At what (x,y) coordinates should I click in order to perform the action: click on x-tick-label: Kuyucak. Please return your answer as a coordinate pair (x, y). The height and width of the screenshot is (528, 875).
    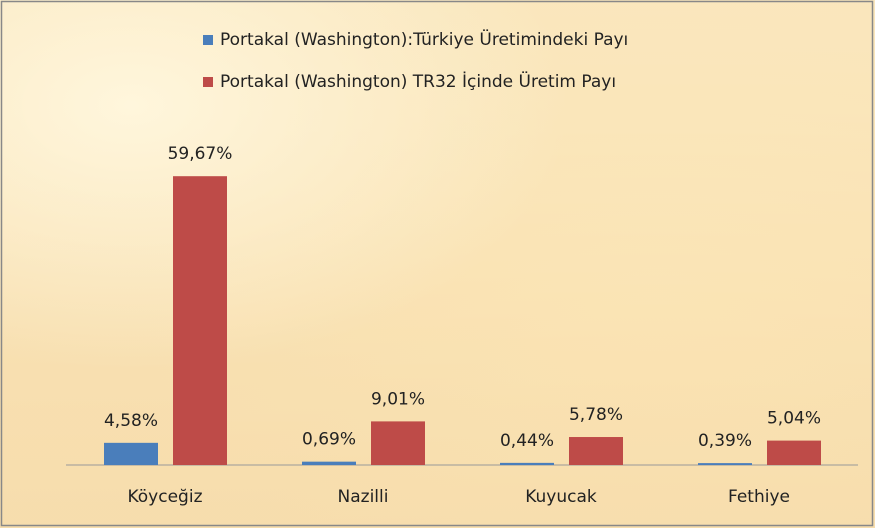
    Looking at the image, I should click on (561, 497).